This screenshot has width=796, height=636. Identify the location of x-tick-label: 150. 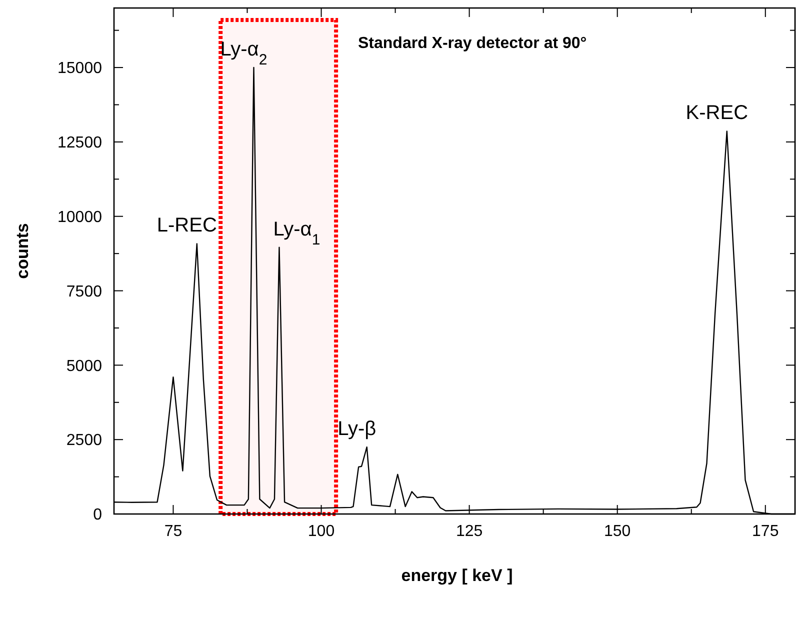
(617, 531).